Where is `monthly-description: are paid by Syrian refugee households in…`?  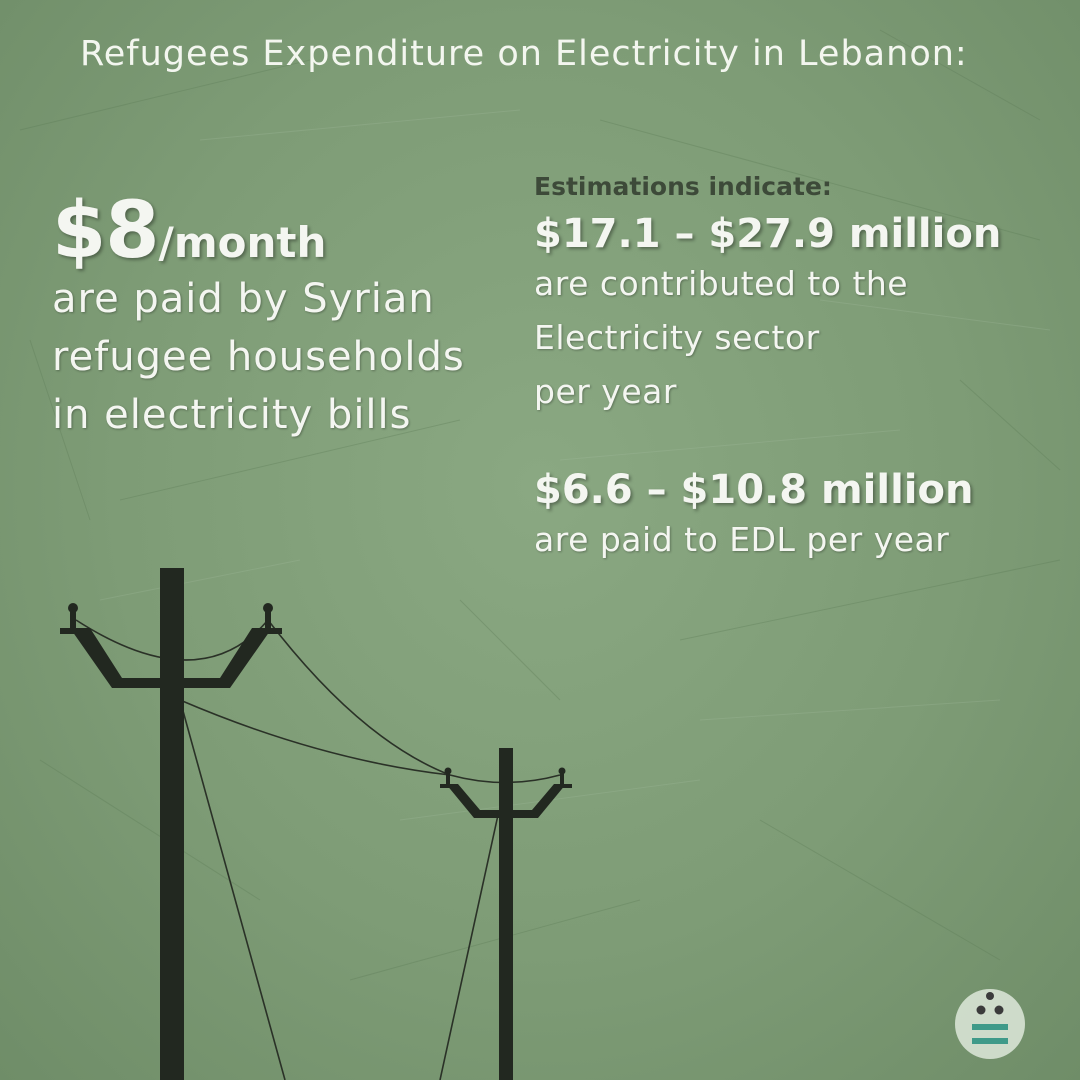 monthly-description: are paid by Syrian refugee households in… is located at coordinates (287, 357).